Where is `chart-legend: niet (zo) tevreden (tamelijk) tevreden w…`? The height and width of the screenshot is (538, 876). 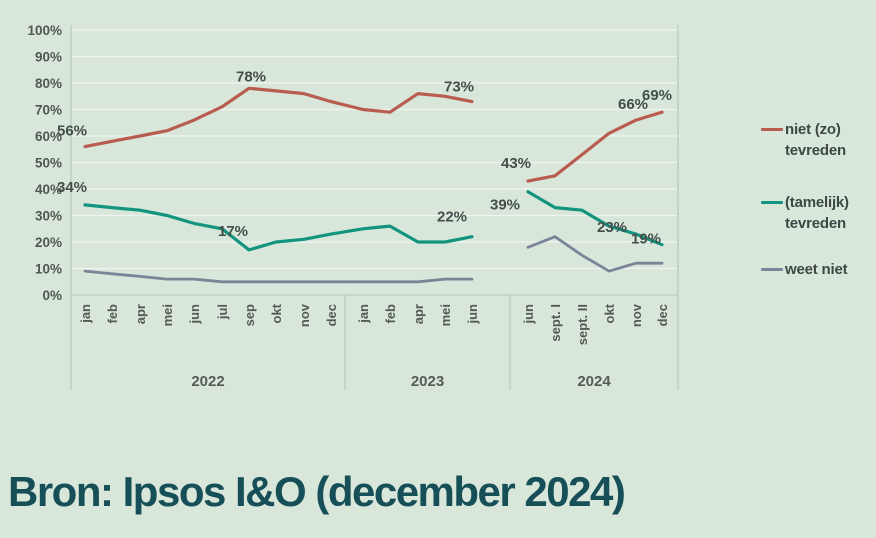 chart-legend: niet (zo) tevreden (tamelijk) tevreden w… is located at coordinates (817, 199).